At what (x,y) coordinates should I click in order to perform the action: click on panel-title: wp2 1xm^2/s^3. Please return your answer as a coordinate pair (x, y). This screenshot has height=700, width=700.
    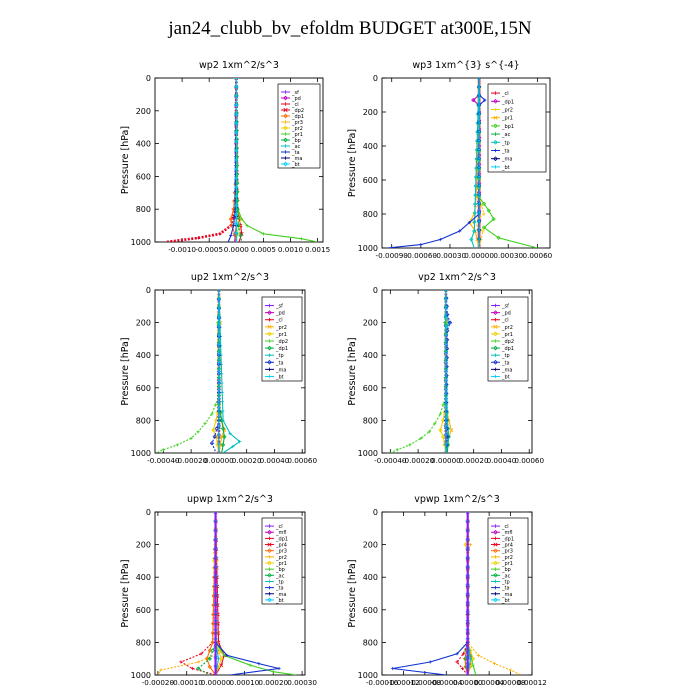
    Looking at the image, I should click on (239, 65).